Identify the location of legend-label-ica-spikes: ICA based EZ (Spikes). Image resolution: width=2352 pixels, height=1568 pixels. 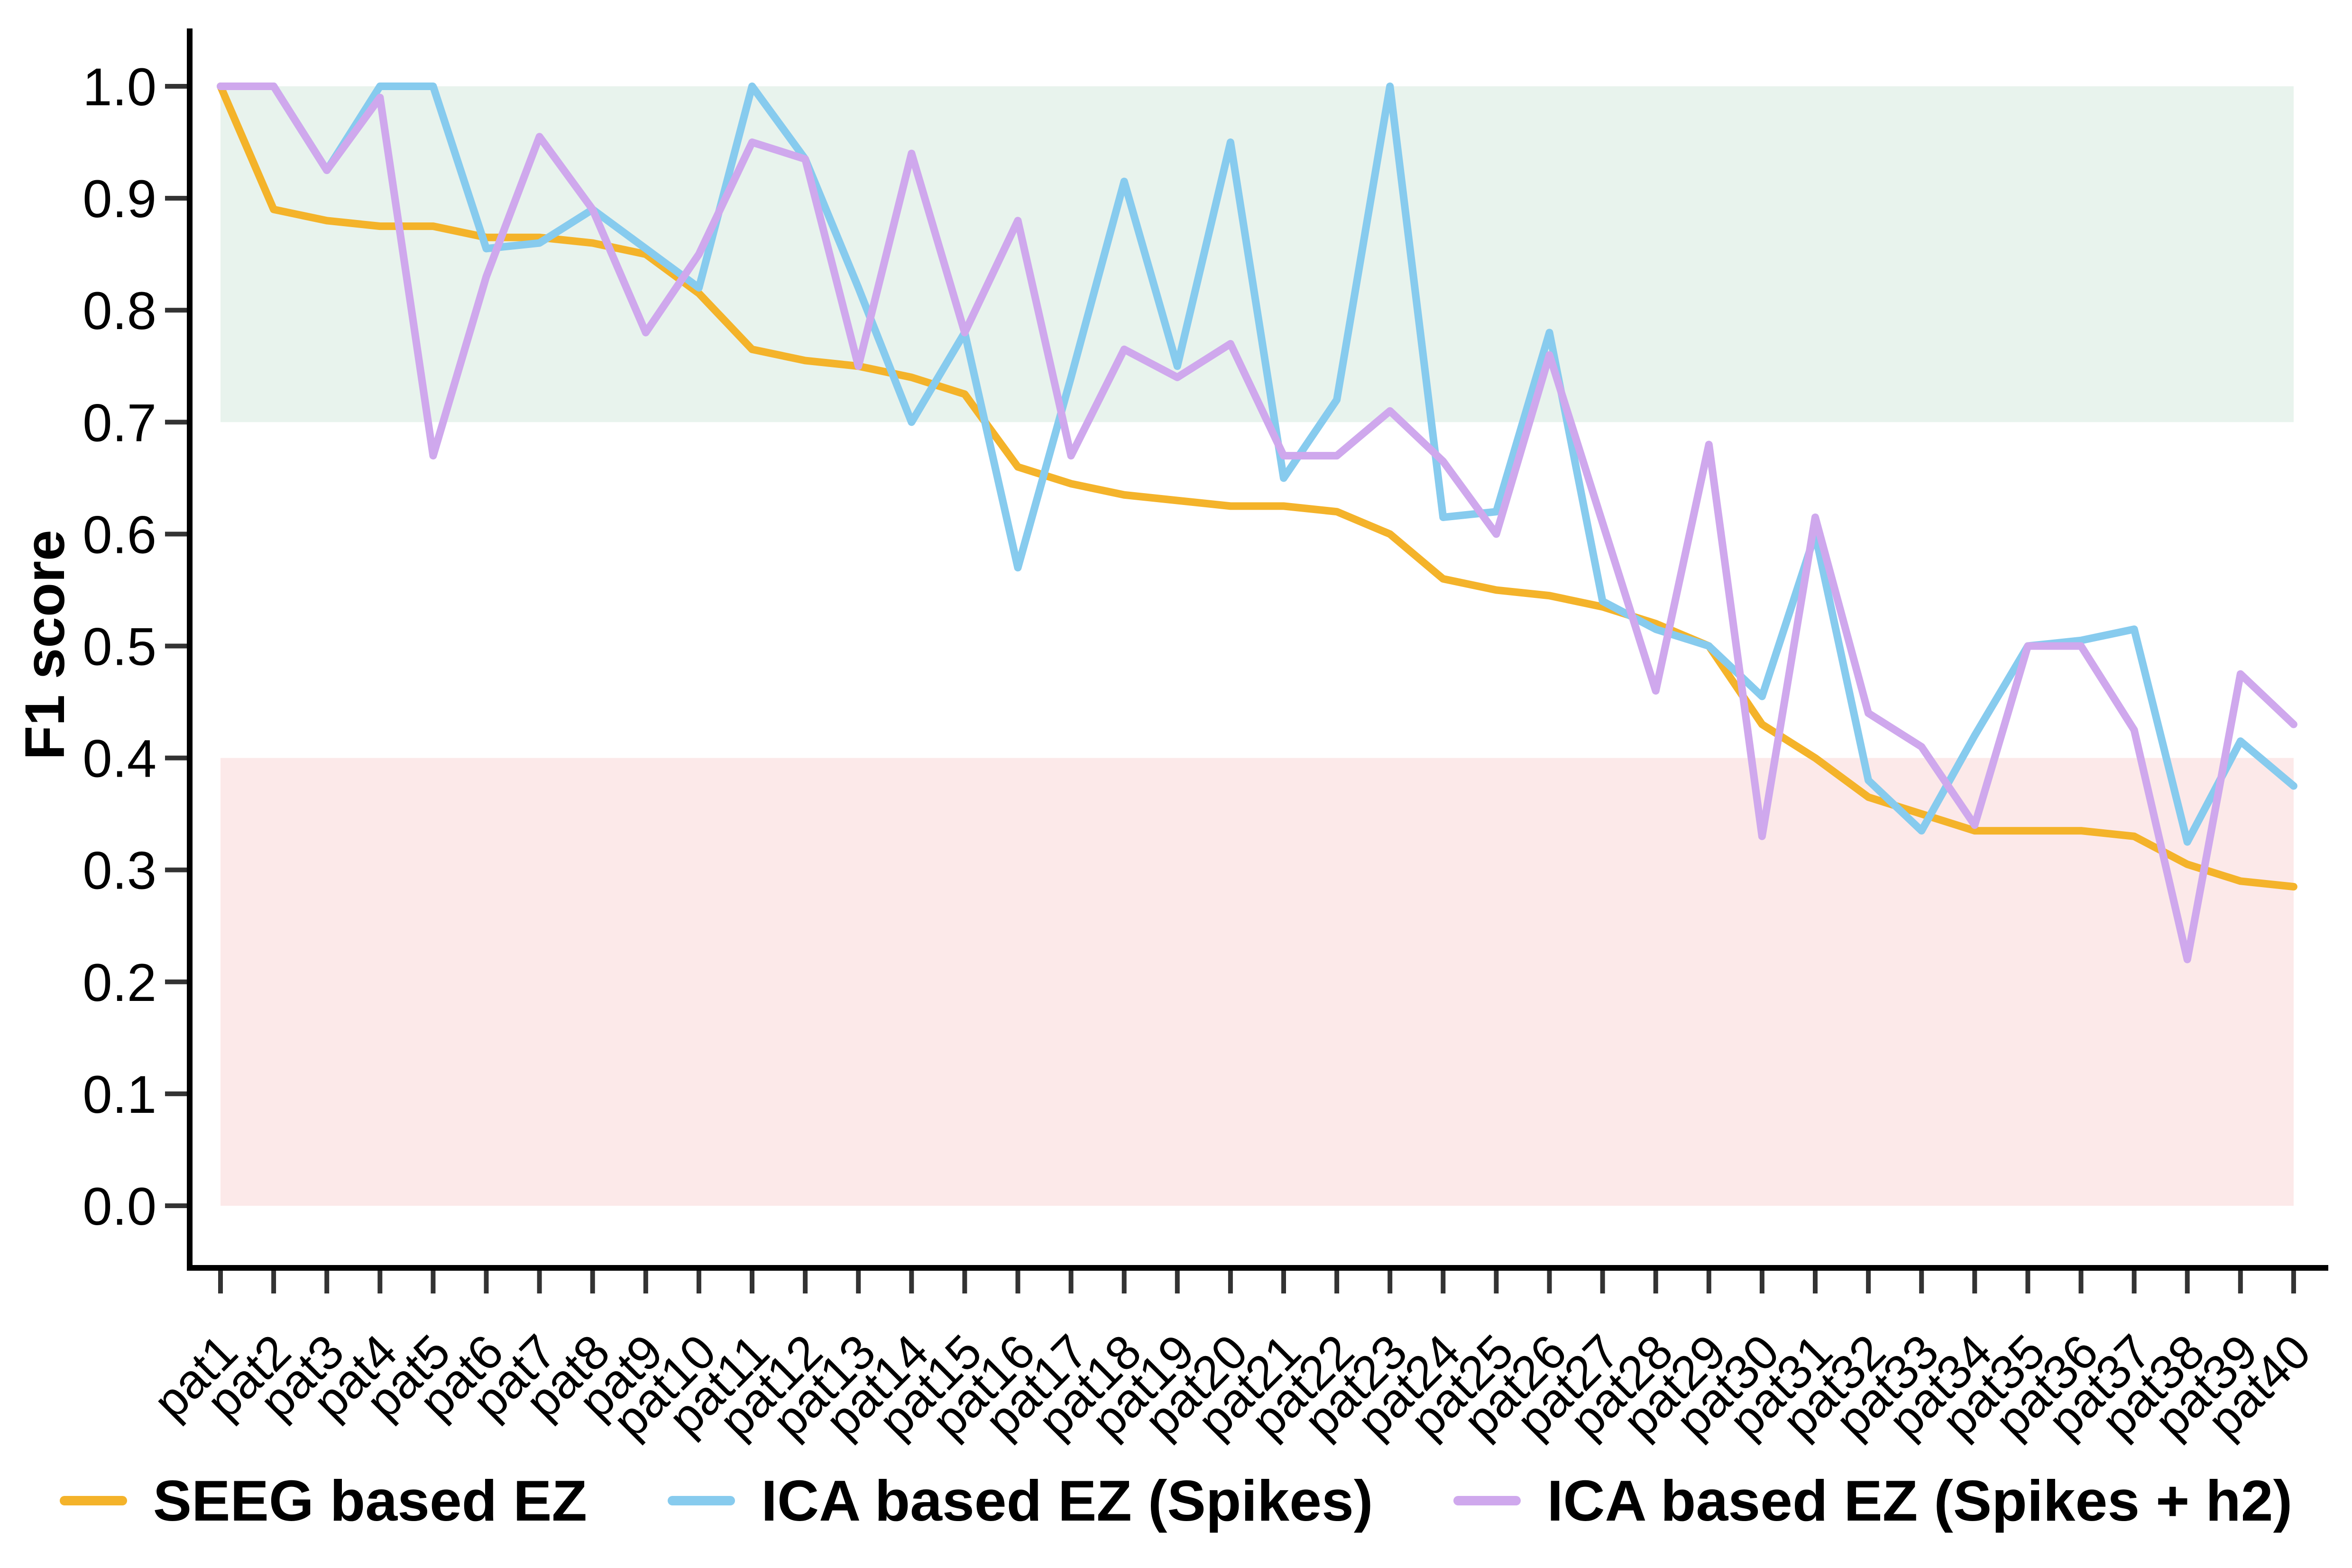
(1067, 1500).